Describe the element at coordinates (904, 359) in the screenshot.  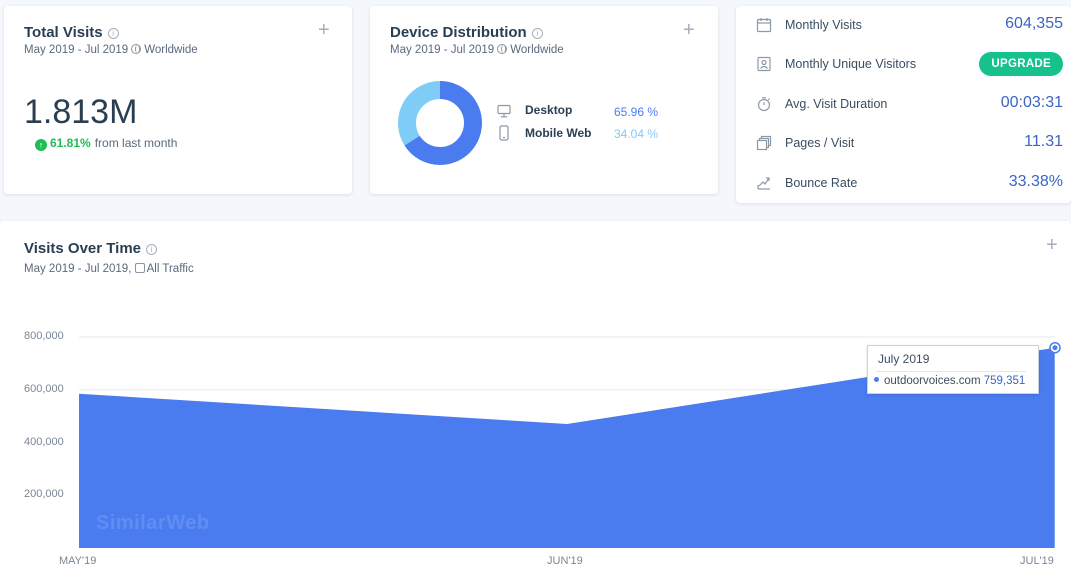
I see `tooltip-title: July 2019` at that location.